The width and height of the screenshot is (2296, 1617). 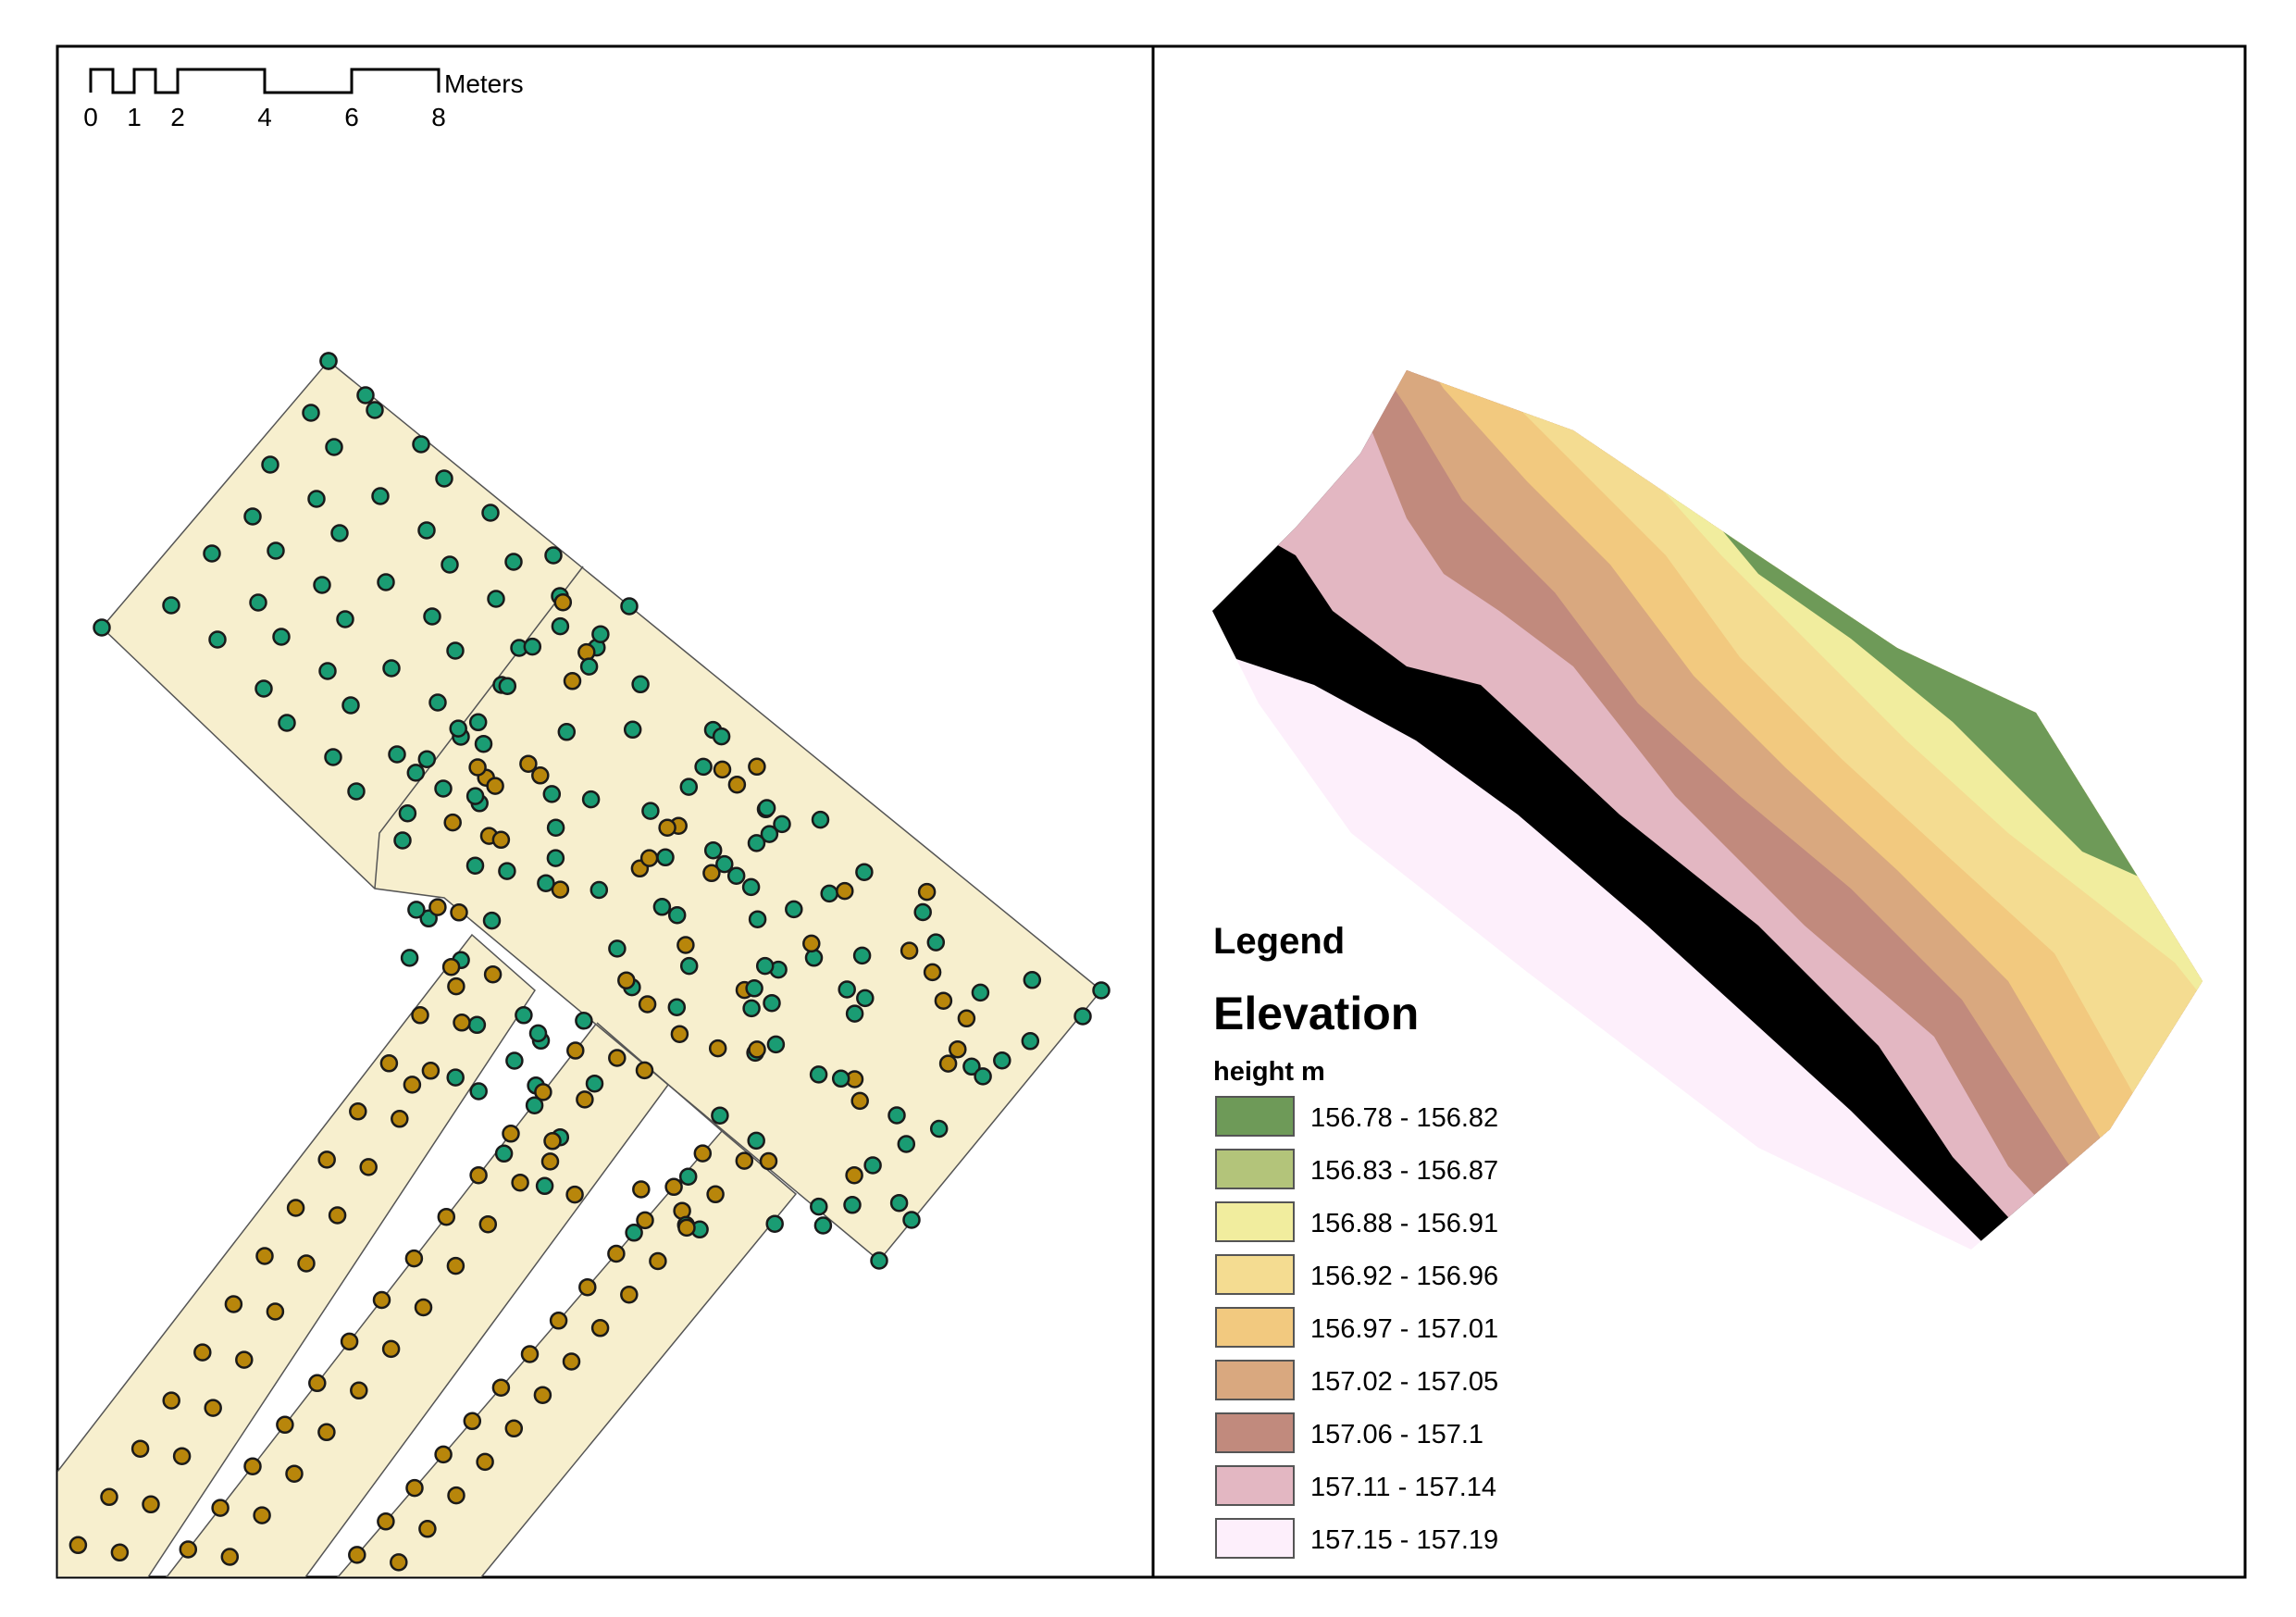 What do you see at coordinates (1404, 1224) in the screenshot?
I see `legend-class-label: 156.88 - 156.91` at bounding box center [1404, 1224].